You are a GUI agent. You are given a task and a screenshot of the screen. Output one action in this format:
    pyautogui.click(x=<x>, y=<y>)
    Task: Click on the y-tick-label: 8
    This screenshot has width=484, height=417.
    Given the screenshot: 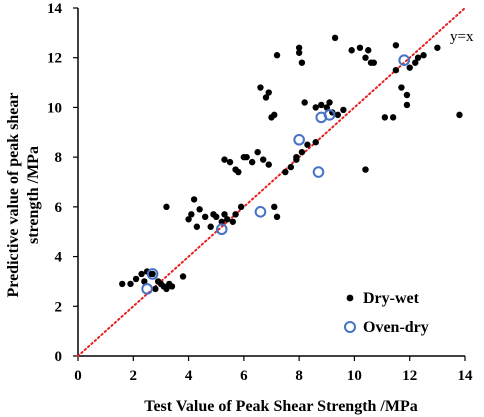 What is the action you would take?
    pyautogui.click(x=59, y=158)
    